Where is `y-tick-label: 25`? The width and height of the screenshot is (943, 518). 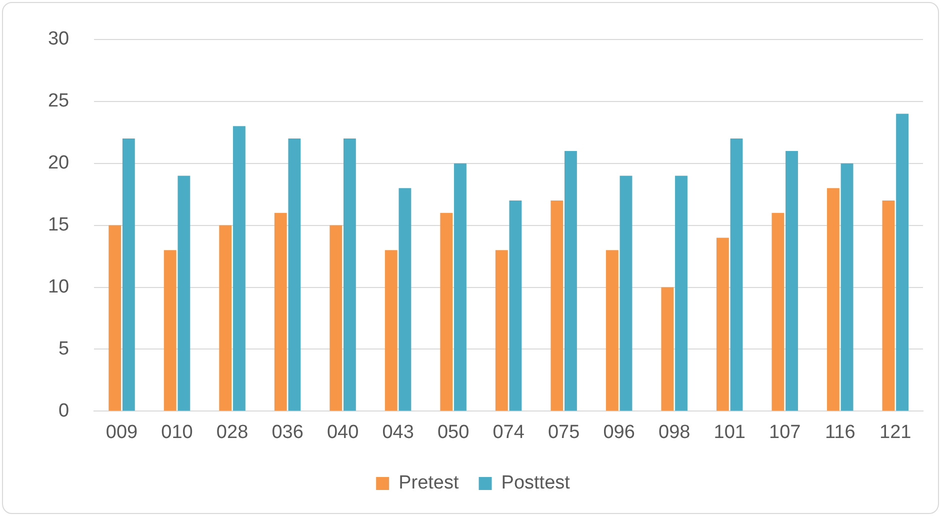
y-tick-label: 25 is located at coordinates (59, 101).